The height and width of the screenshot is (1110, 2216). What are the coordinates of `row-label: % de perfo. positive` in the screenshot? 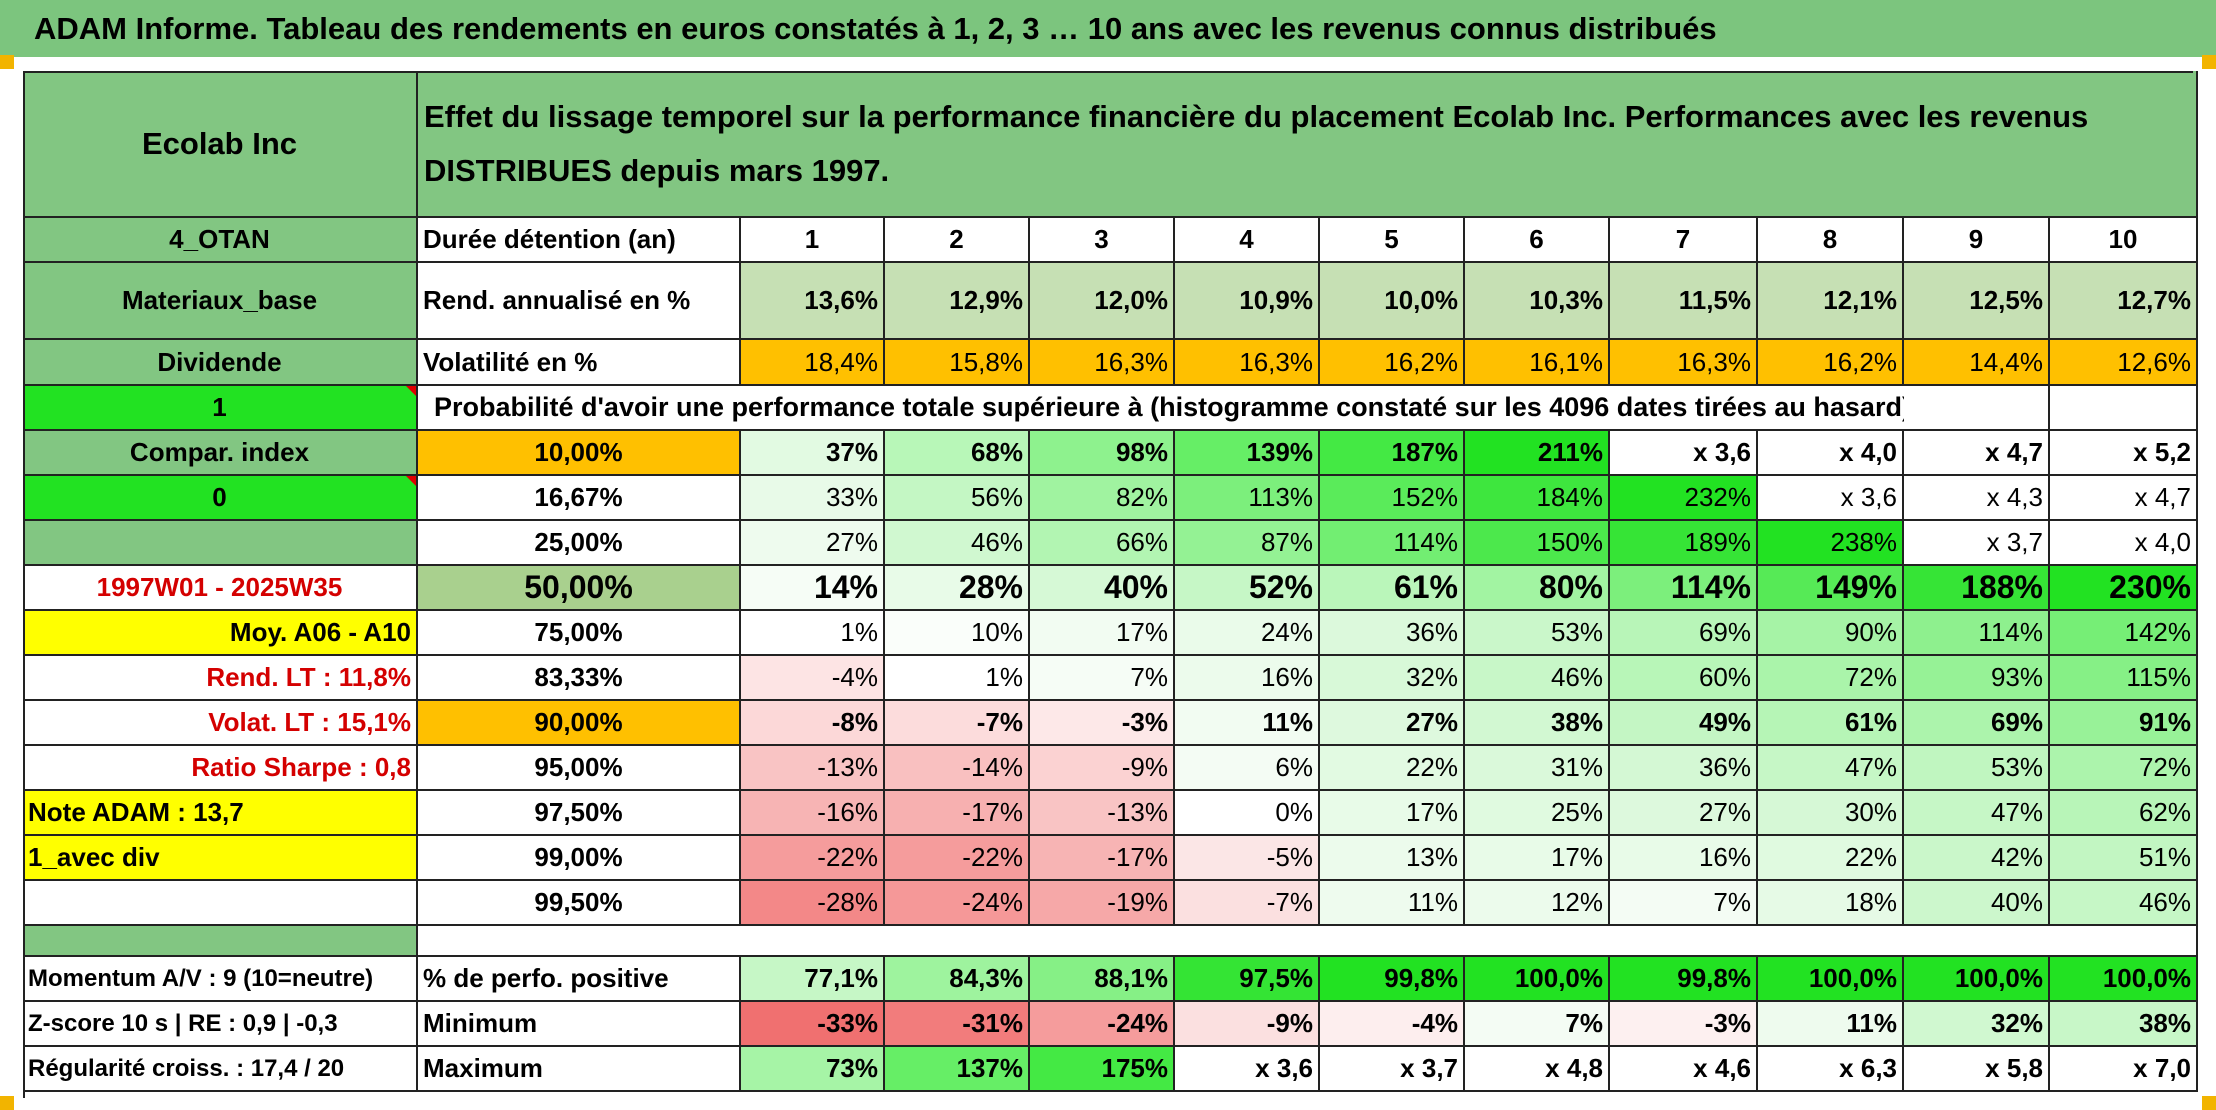 It's located at (579, 979).